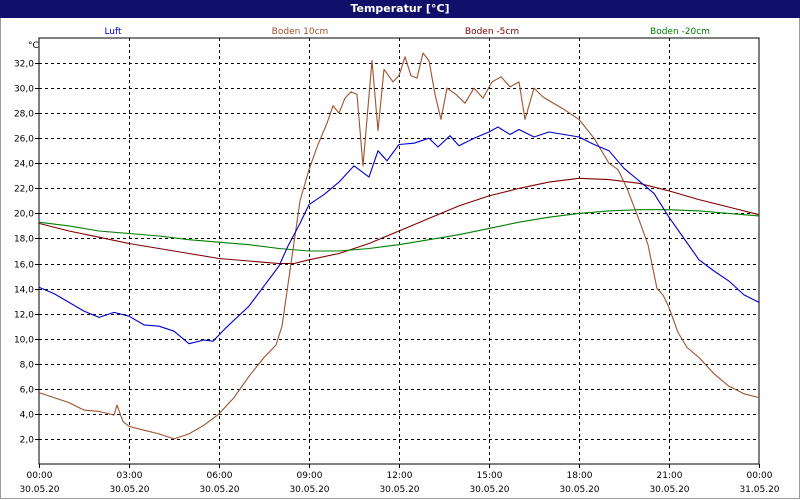 The width and height of the screenshot is (800, 500). What do you see at coordinates (759, 490) in the screenshot?
I see `x-tick-date: 31.05.20` at bounding box center [759, 490].